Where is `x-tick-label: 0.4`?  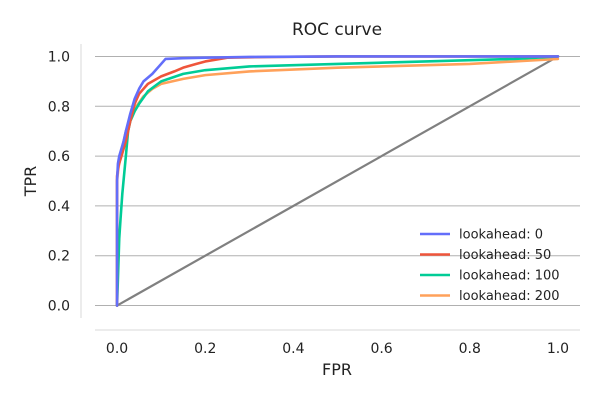
x-tick-label: 0.4 is located at coordinates (293, 349).